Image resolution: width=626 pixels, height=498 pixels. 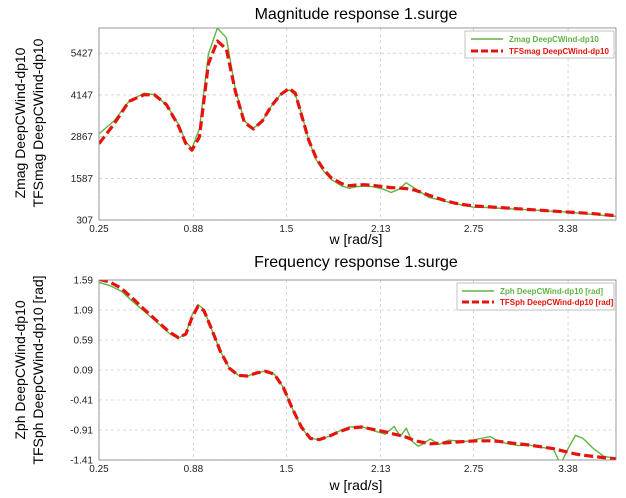 What do you see at coordinates (84, 221) in the screenshot?
I see `magnitude-ytick-label: 307` at bounding box center [84, 221].